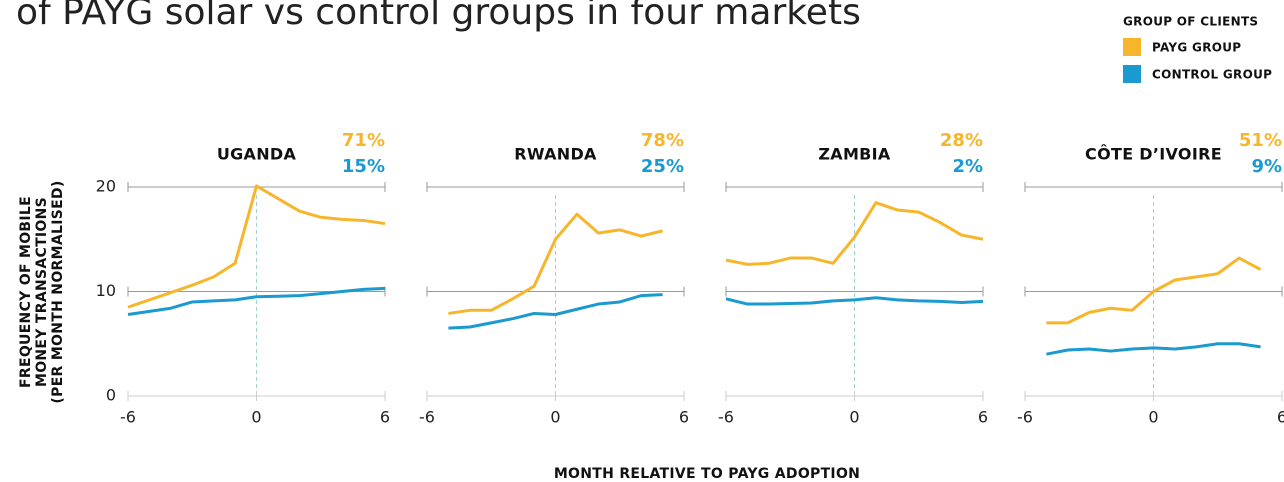  Describe the element at coordinates (854, 154) in the screenshot. I see `panel-title: ZAMBIA` at that location.